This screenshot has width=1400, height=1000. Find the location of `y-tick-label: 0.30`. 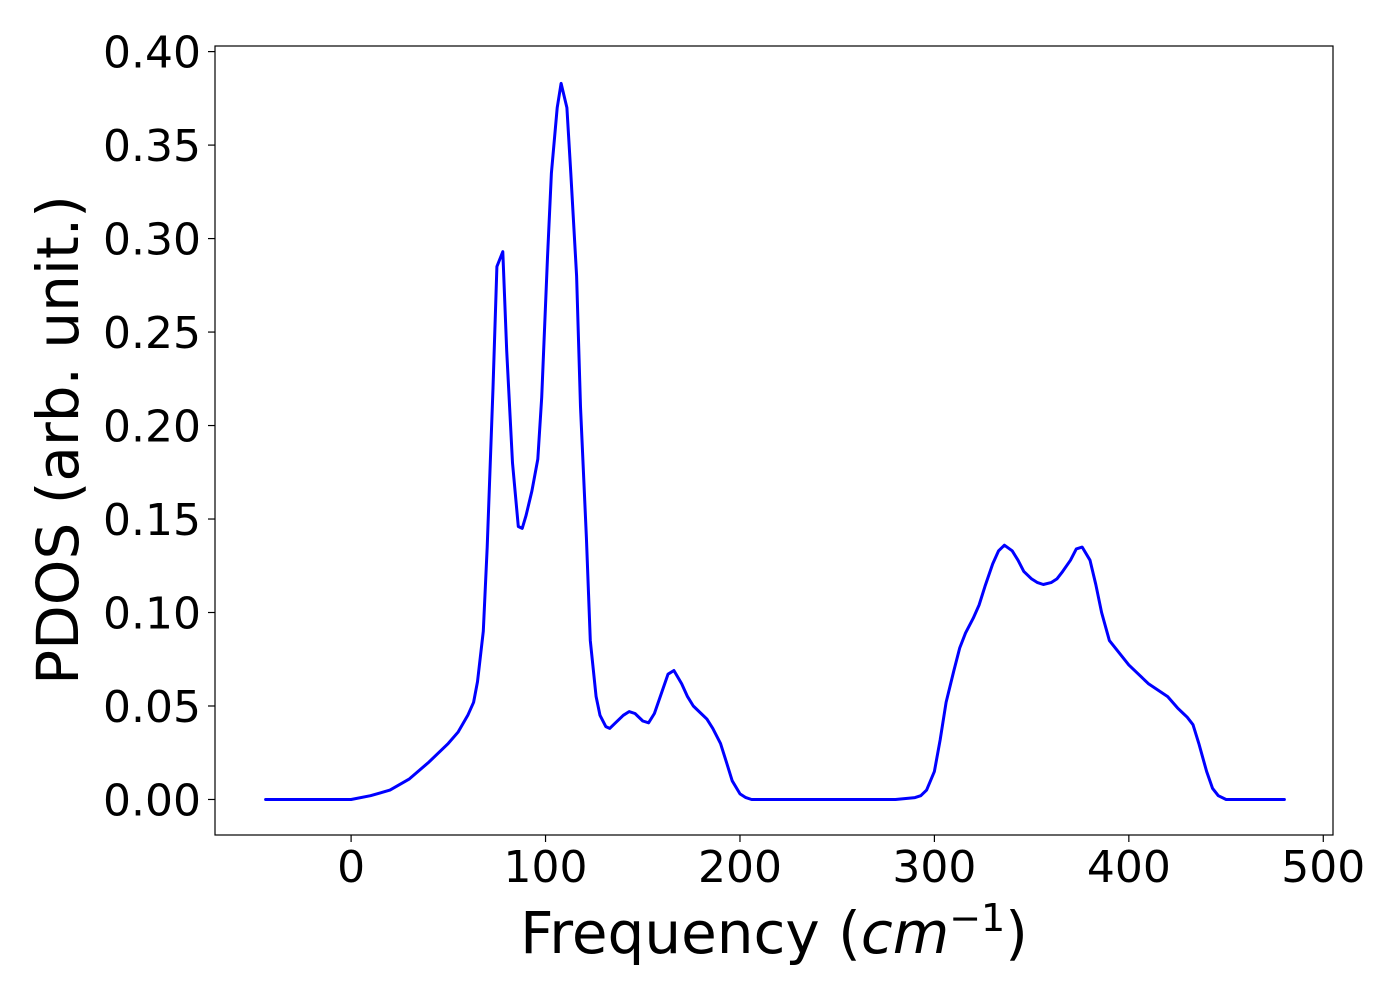

y-tick-label: 0.30 is located at coordinates (152, 240).